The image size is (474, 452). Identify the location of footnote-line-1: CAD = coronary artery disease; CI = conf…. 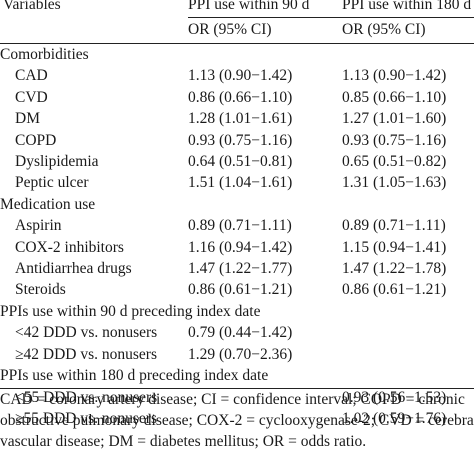
(232, 399).